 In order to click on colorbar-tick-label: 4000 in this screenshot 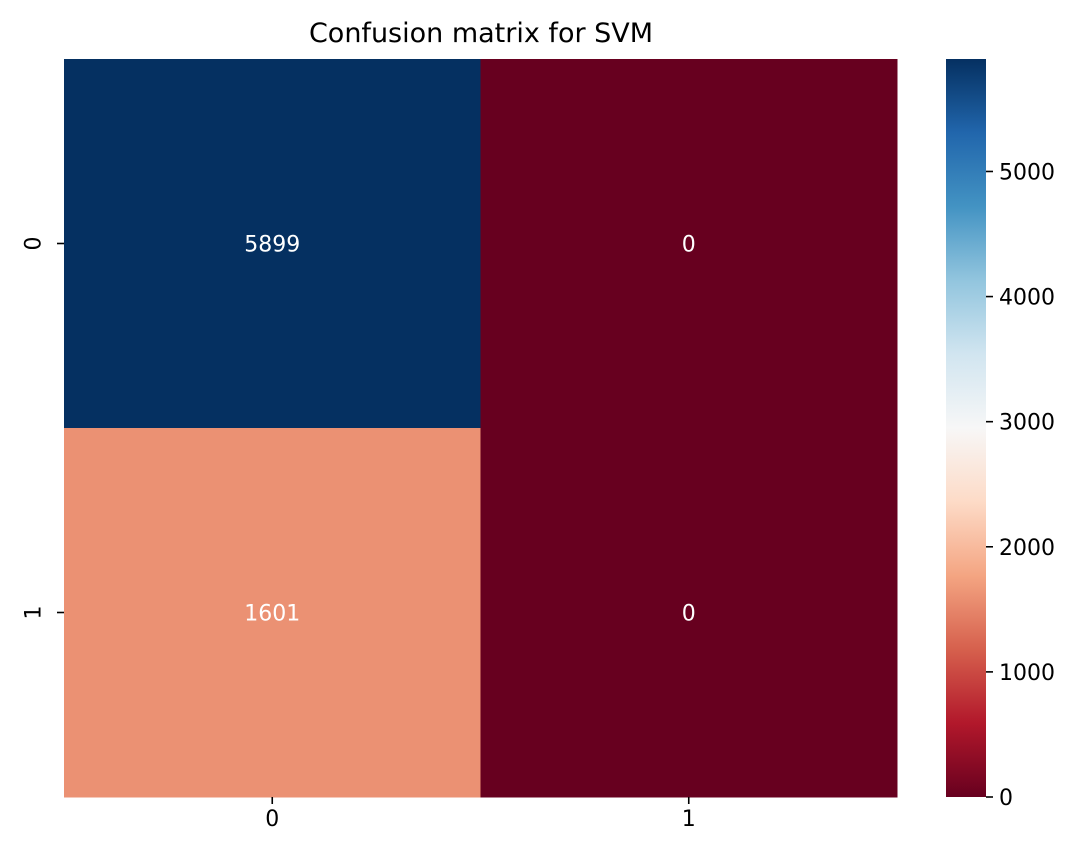, I will do `click(1027, 298)`.